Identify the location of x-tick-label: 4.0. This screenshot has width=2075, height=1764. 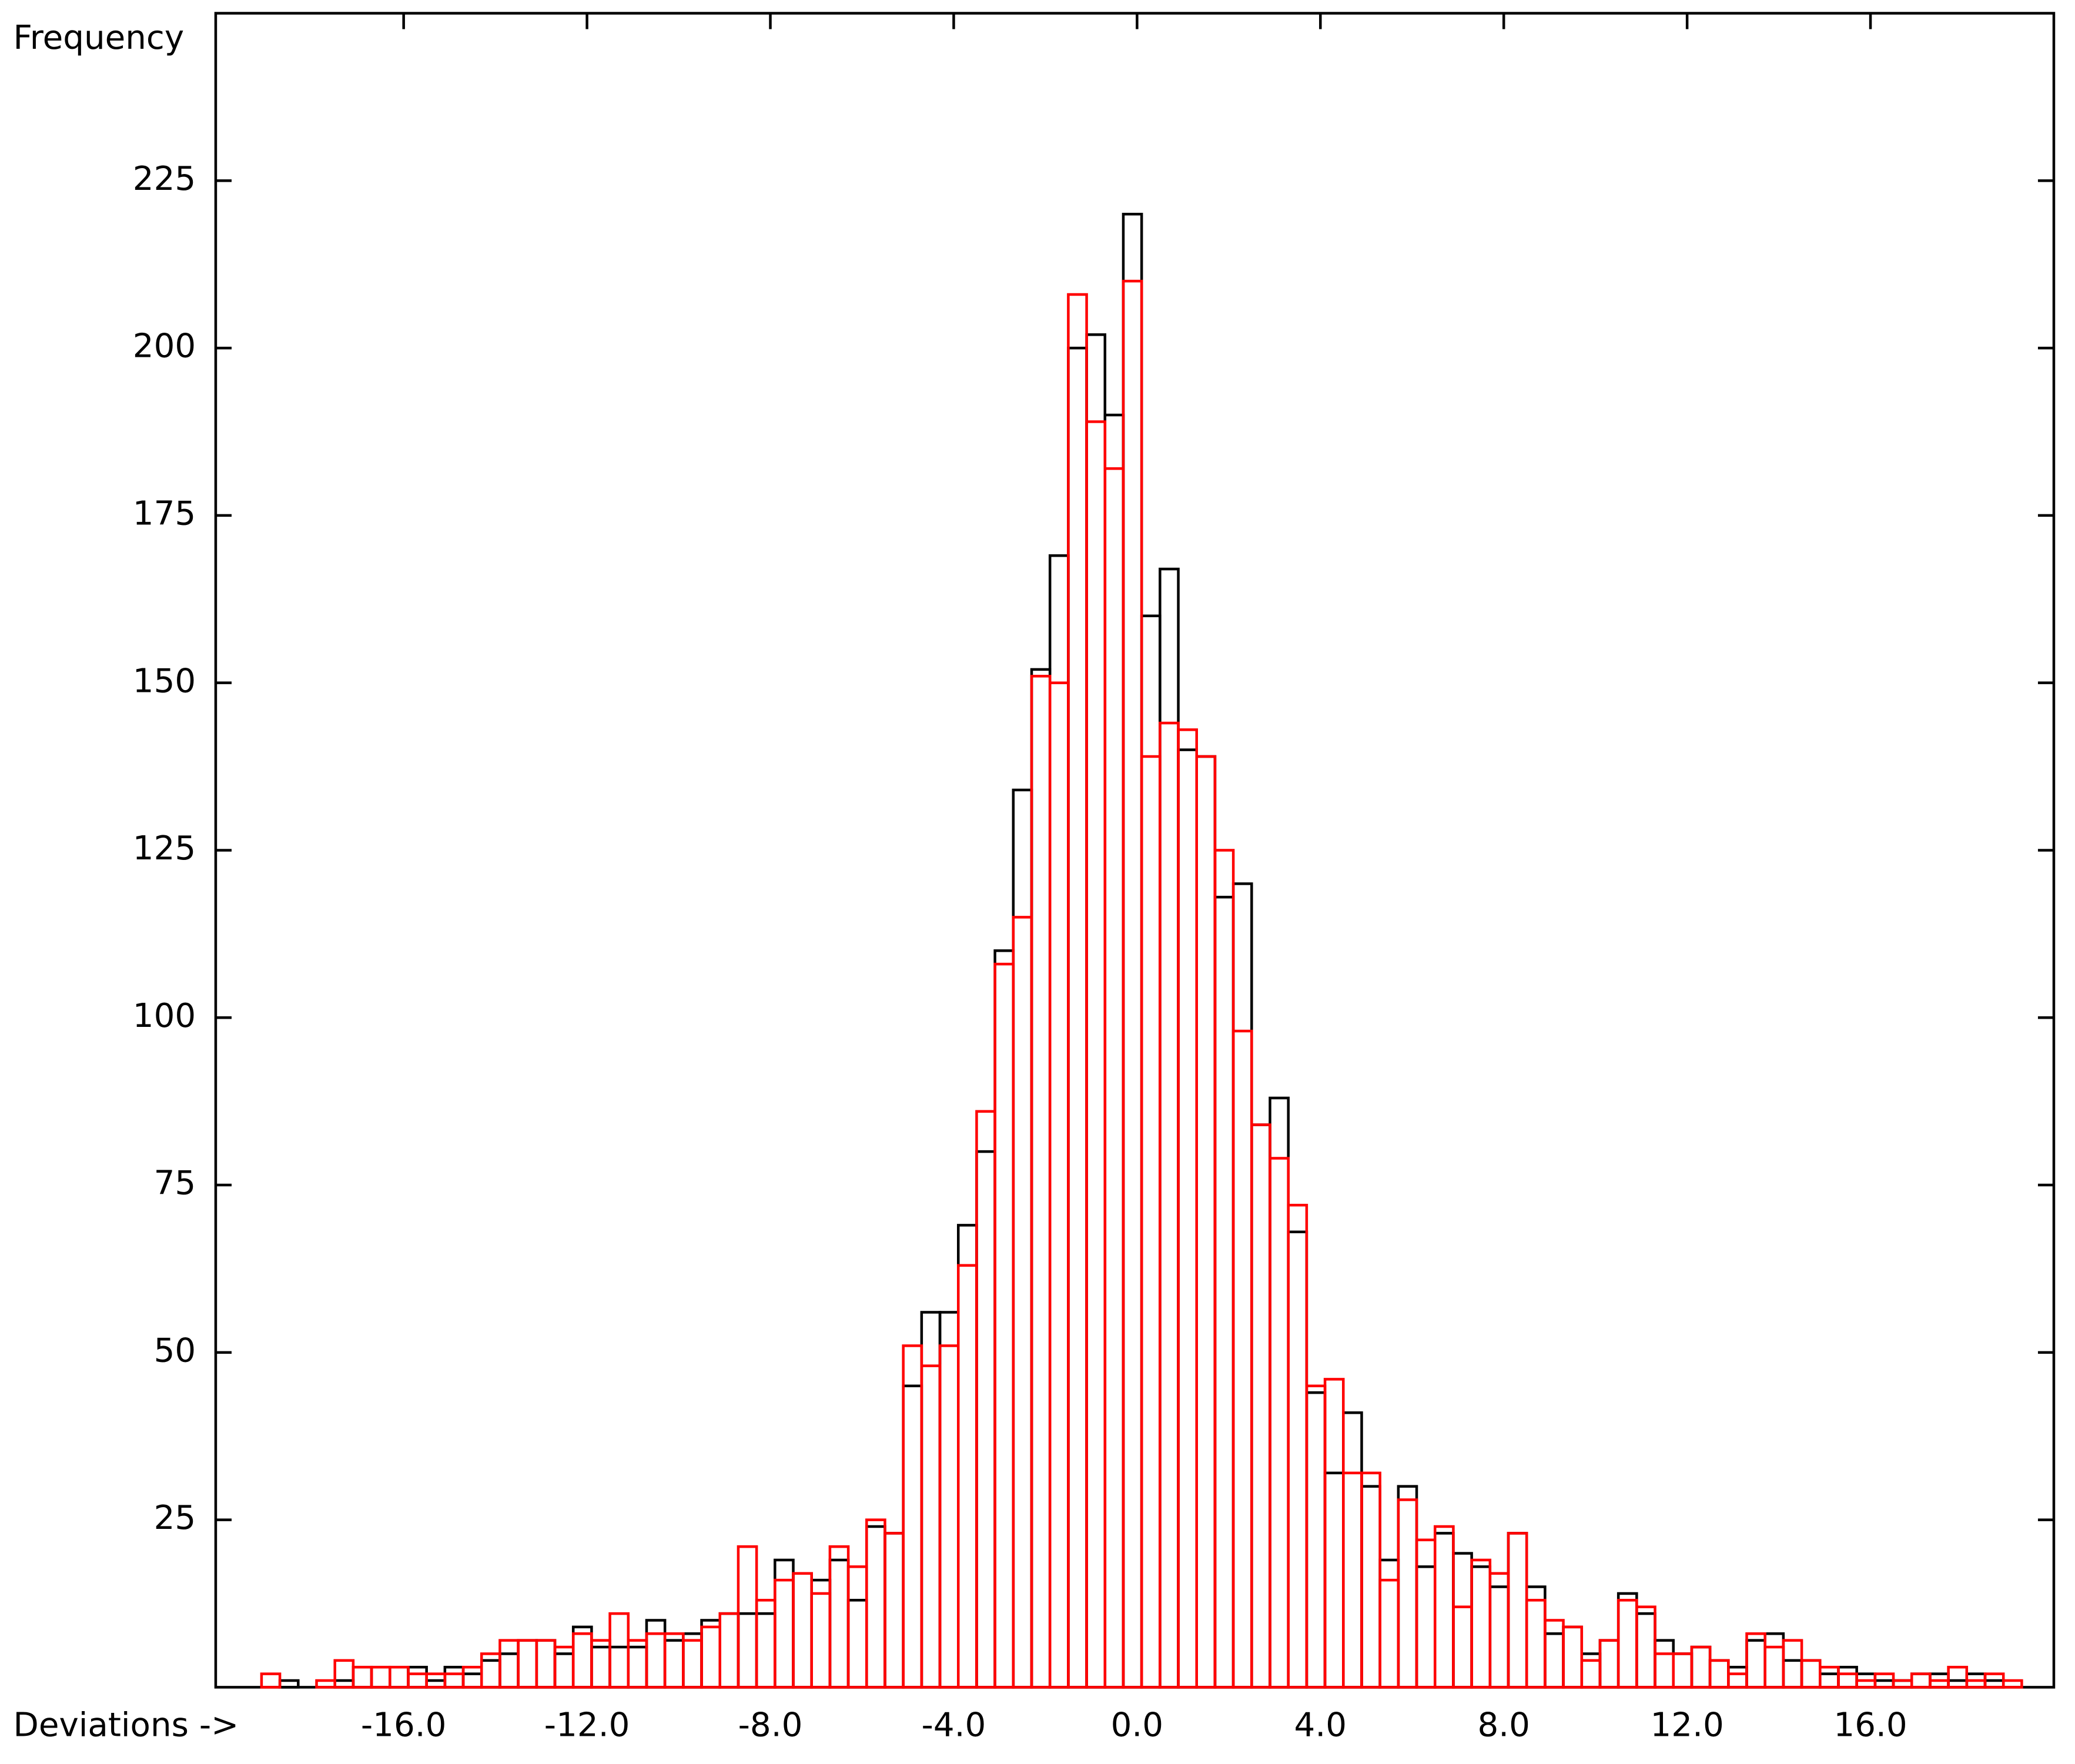
(1320, 1725).